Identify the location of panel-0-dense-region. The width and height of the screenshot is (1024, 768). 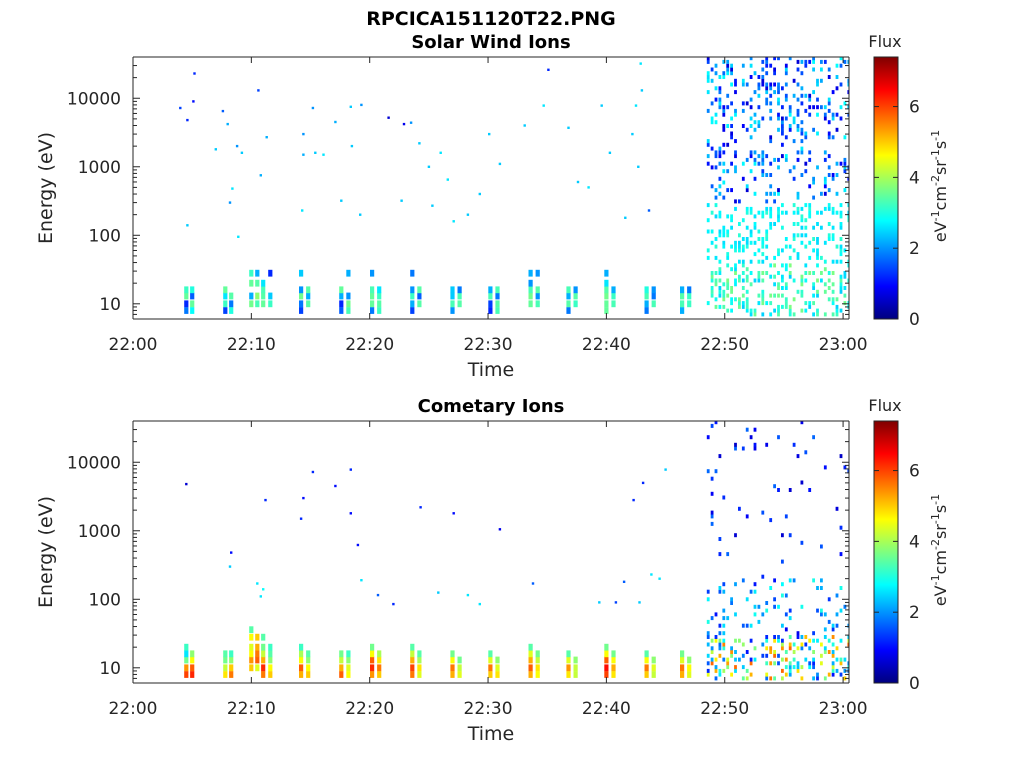
(777, 187).